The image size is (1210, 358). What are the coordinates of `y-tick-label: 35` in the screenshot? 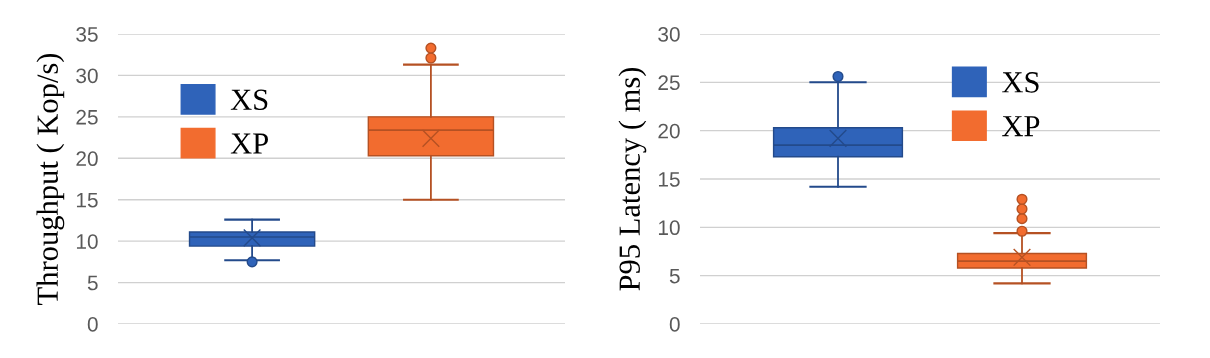 It's located at (87, 34).